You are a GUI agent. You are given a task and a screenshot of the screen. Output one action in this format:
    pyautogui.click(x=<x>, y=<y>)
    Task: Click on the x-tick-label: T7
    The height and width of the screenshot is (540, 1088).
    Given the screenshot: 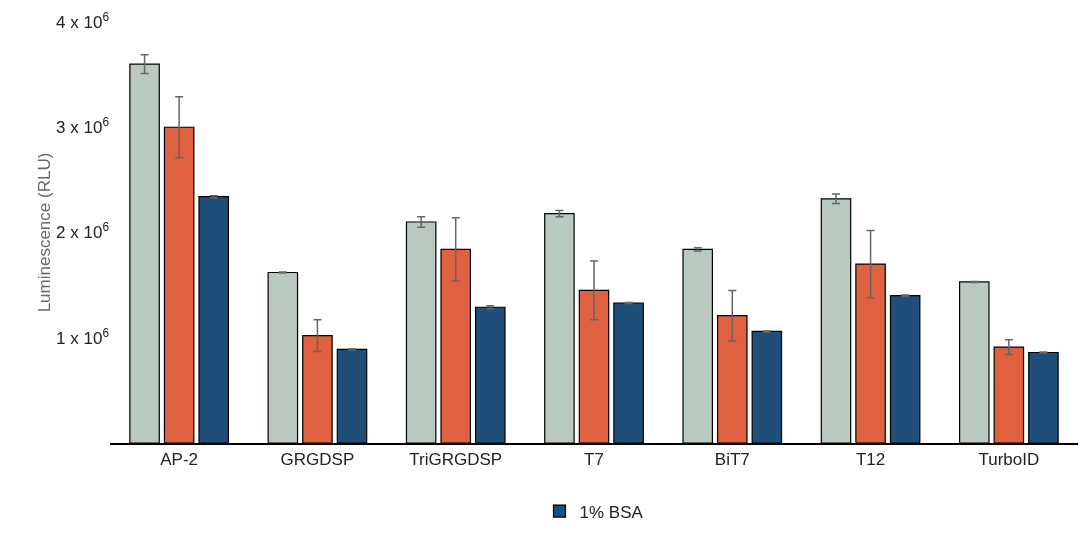 What is the action you would take?
    pyautogui.click(x=594, y=460)
    